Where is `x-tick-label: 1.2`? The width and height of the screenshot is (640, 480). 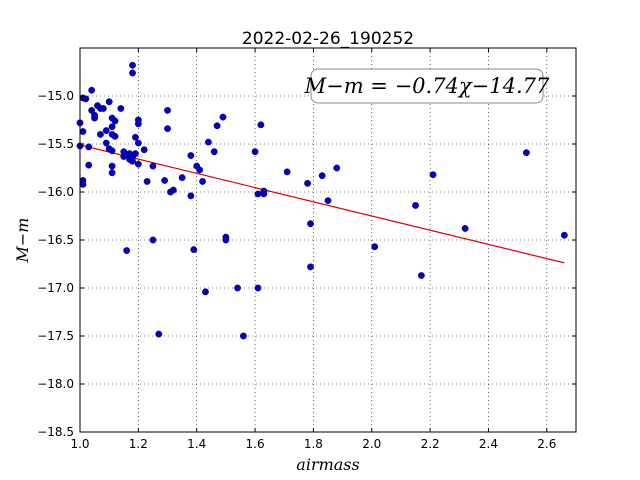
x-tick-label: 1.2 is located at coordinates (138, 444).